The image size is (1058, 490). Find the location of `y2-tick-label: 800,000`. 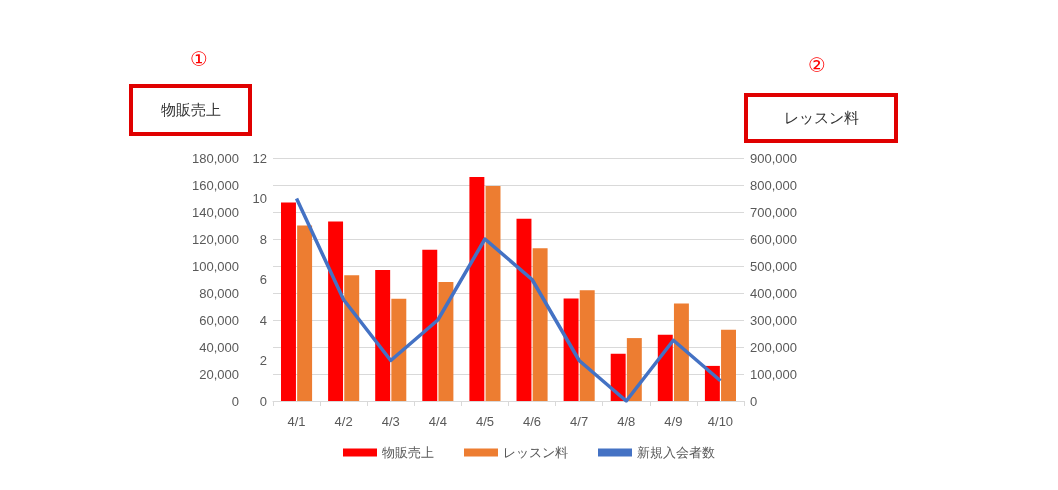

y2-tick-label: 800,000 is located at coordinates (773, 185).